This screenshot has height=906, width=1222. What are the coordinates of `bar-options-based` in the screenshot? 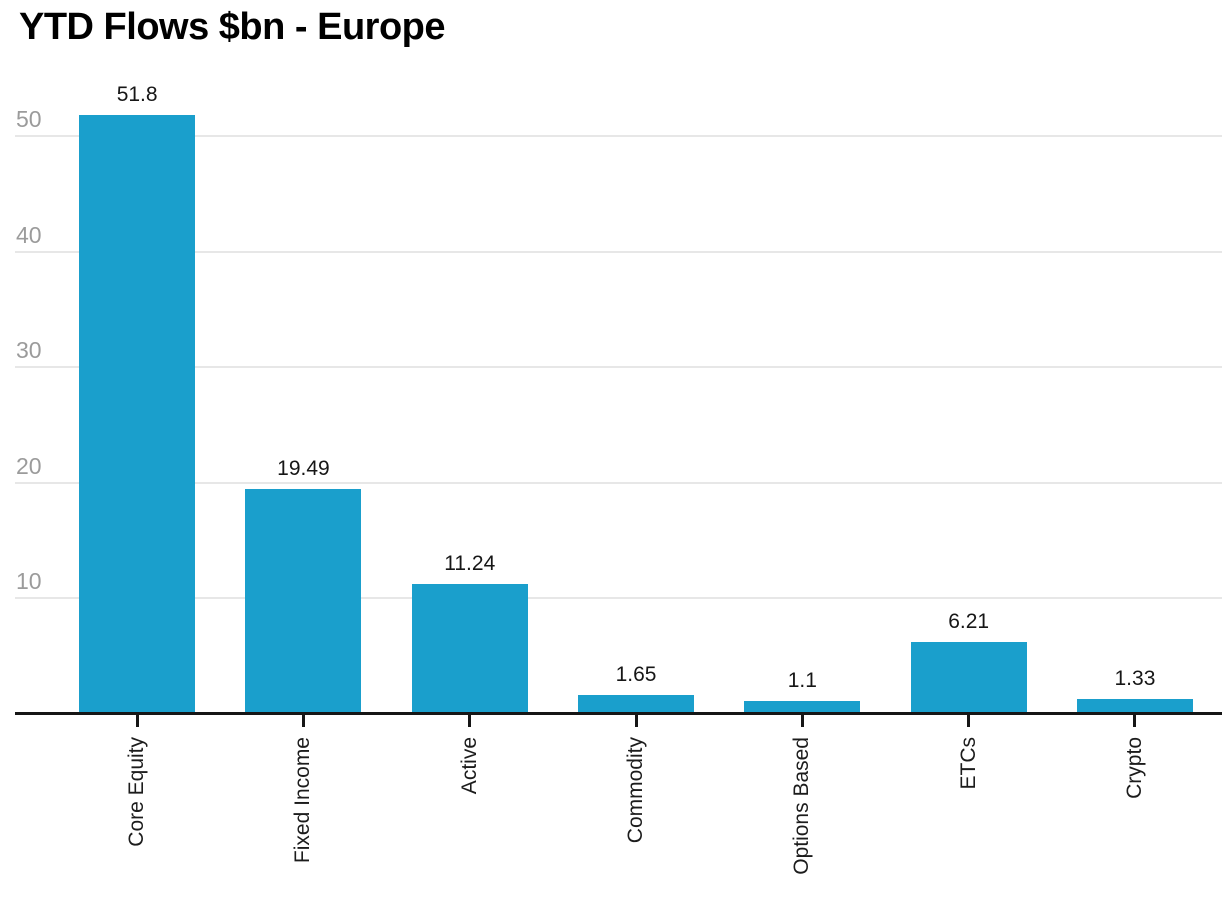 It's located at (802, 707).